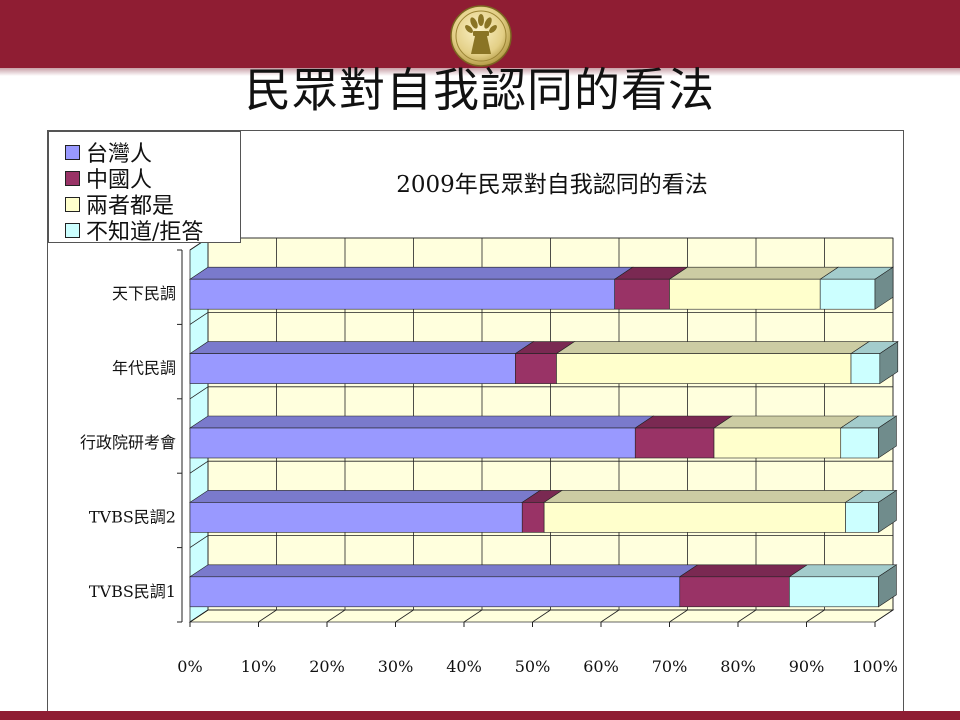 Image resolution: width=960 pixels, height=720 pixels. Describe the element at coordinates (327, 666) in the screenshot. I see `x-tick-label: 20%` at that location.